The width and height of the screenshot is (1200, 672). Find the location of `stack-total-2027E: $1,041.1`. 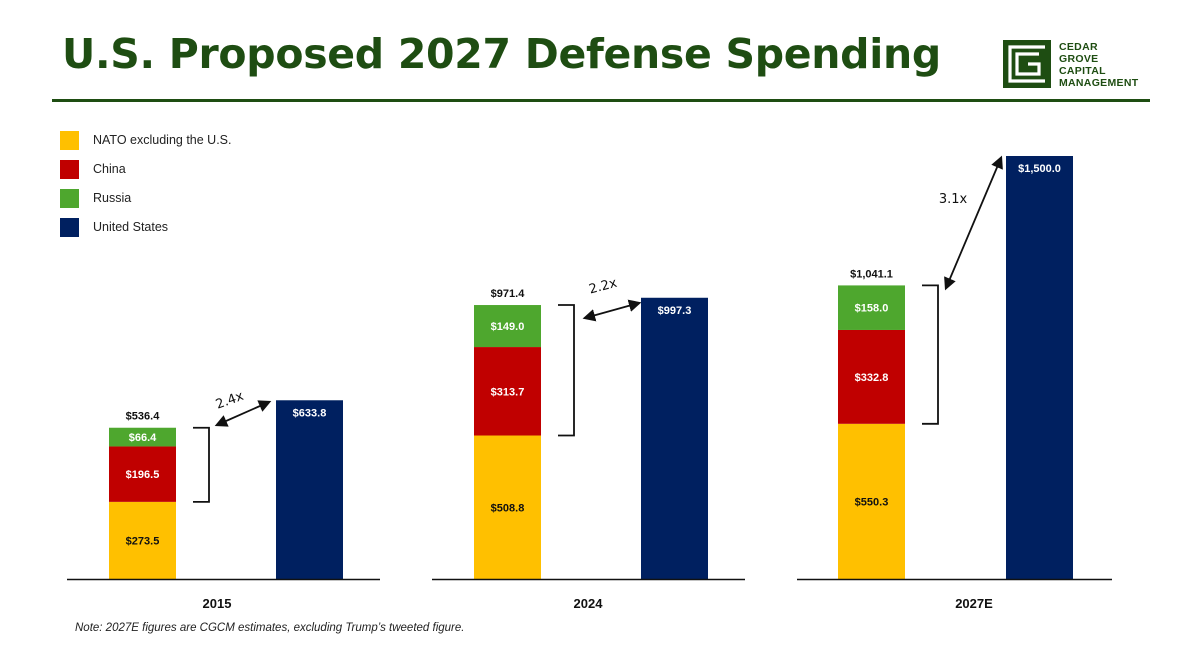

stack-total-2027E: $1,041.1 is located at coordinates (871, 274).